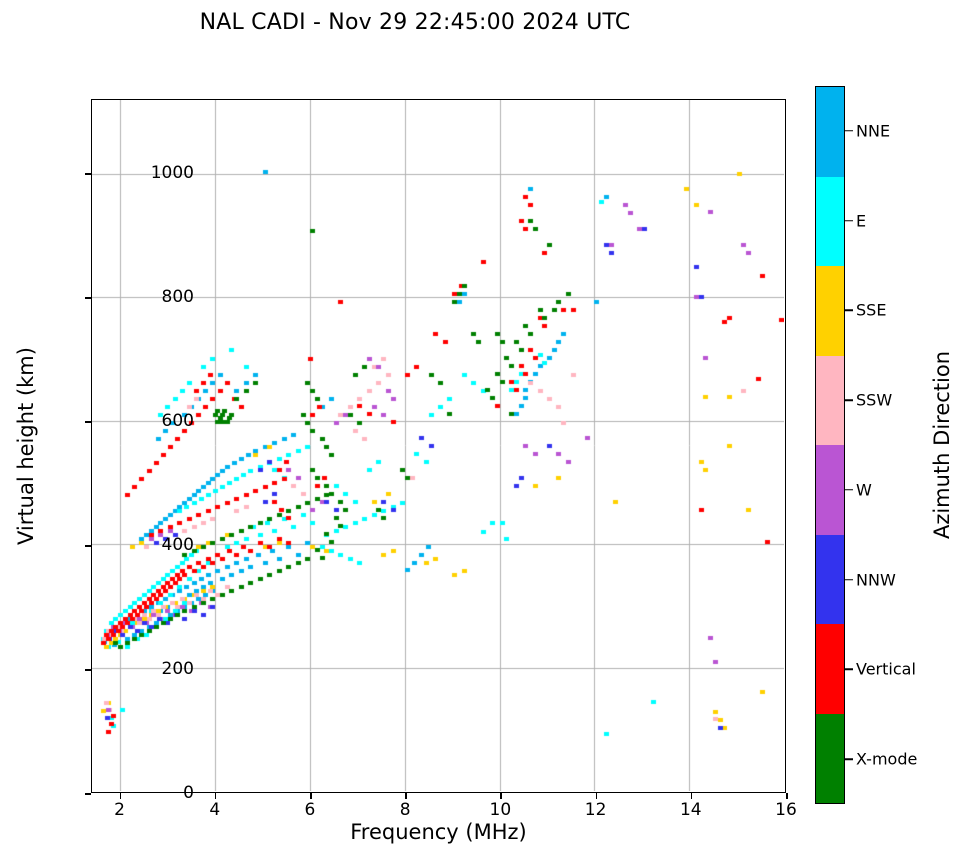  I want to click on y-tick-label: 200, so click(177, 669).